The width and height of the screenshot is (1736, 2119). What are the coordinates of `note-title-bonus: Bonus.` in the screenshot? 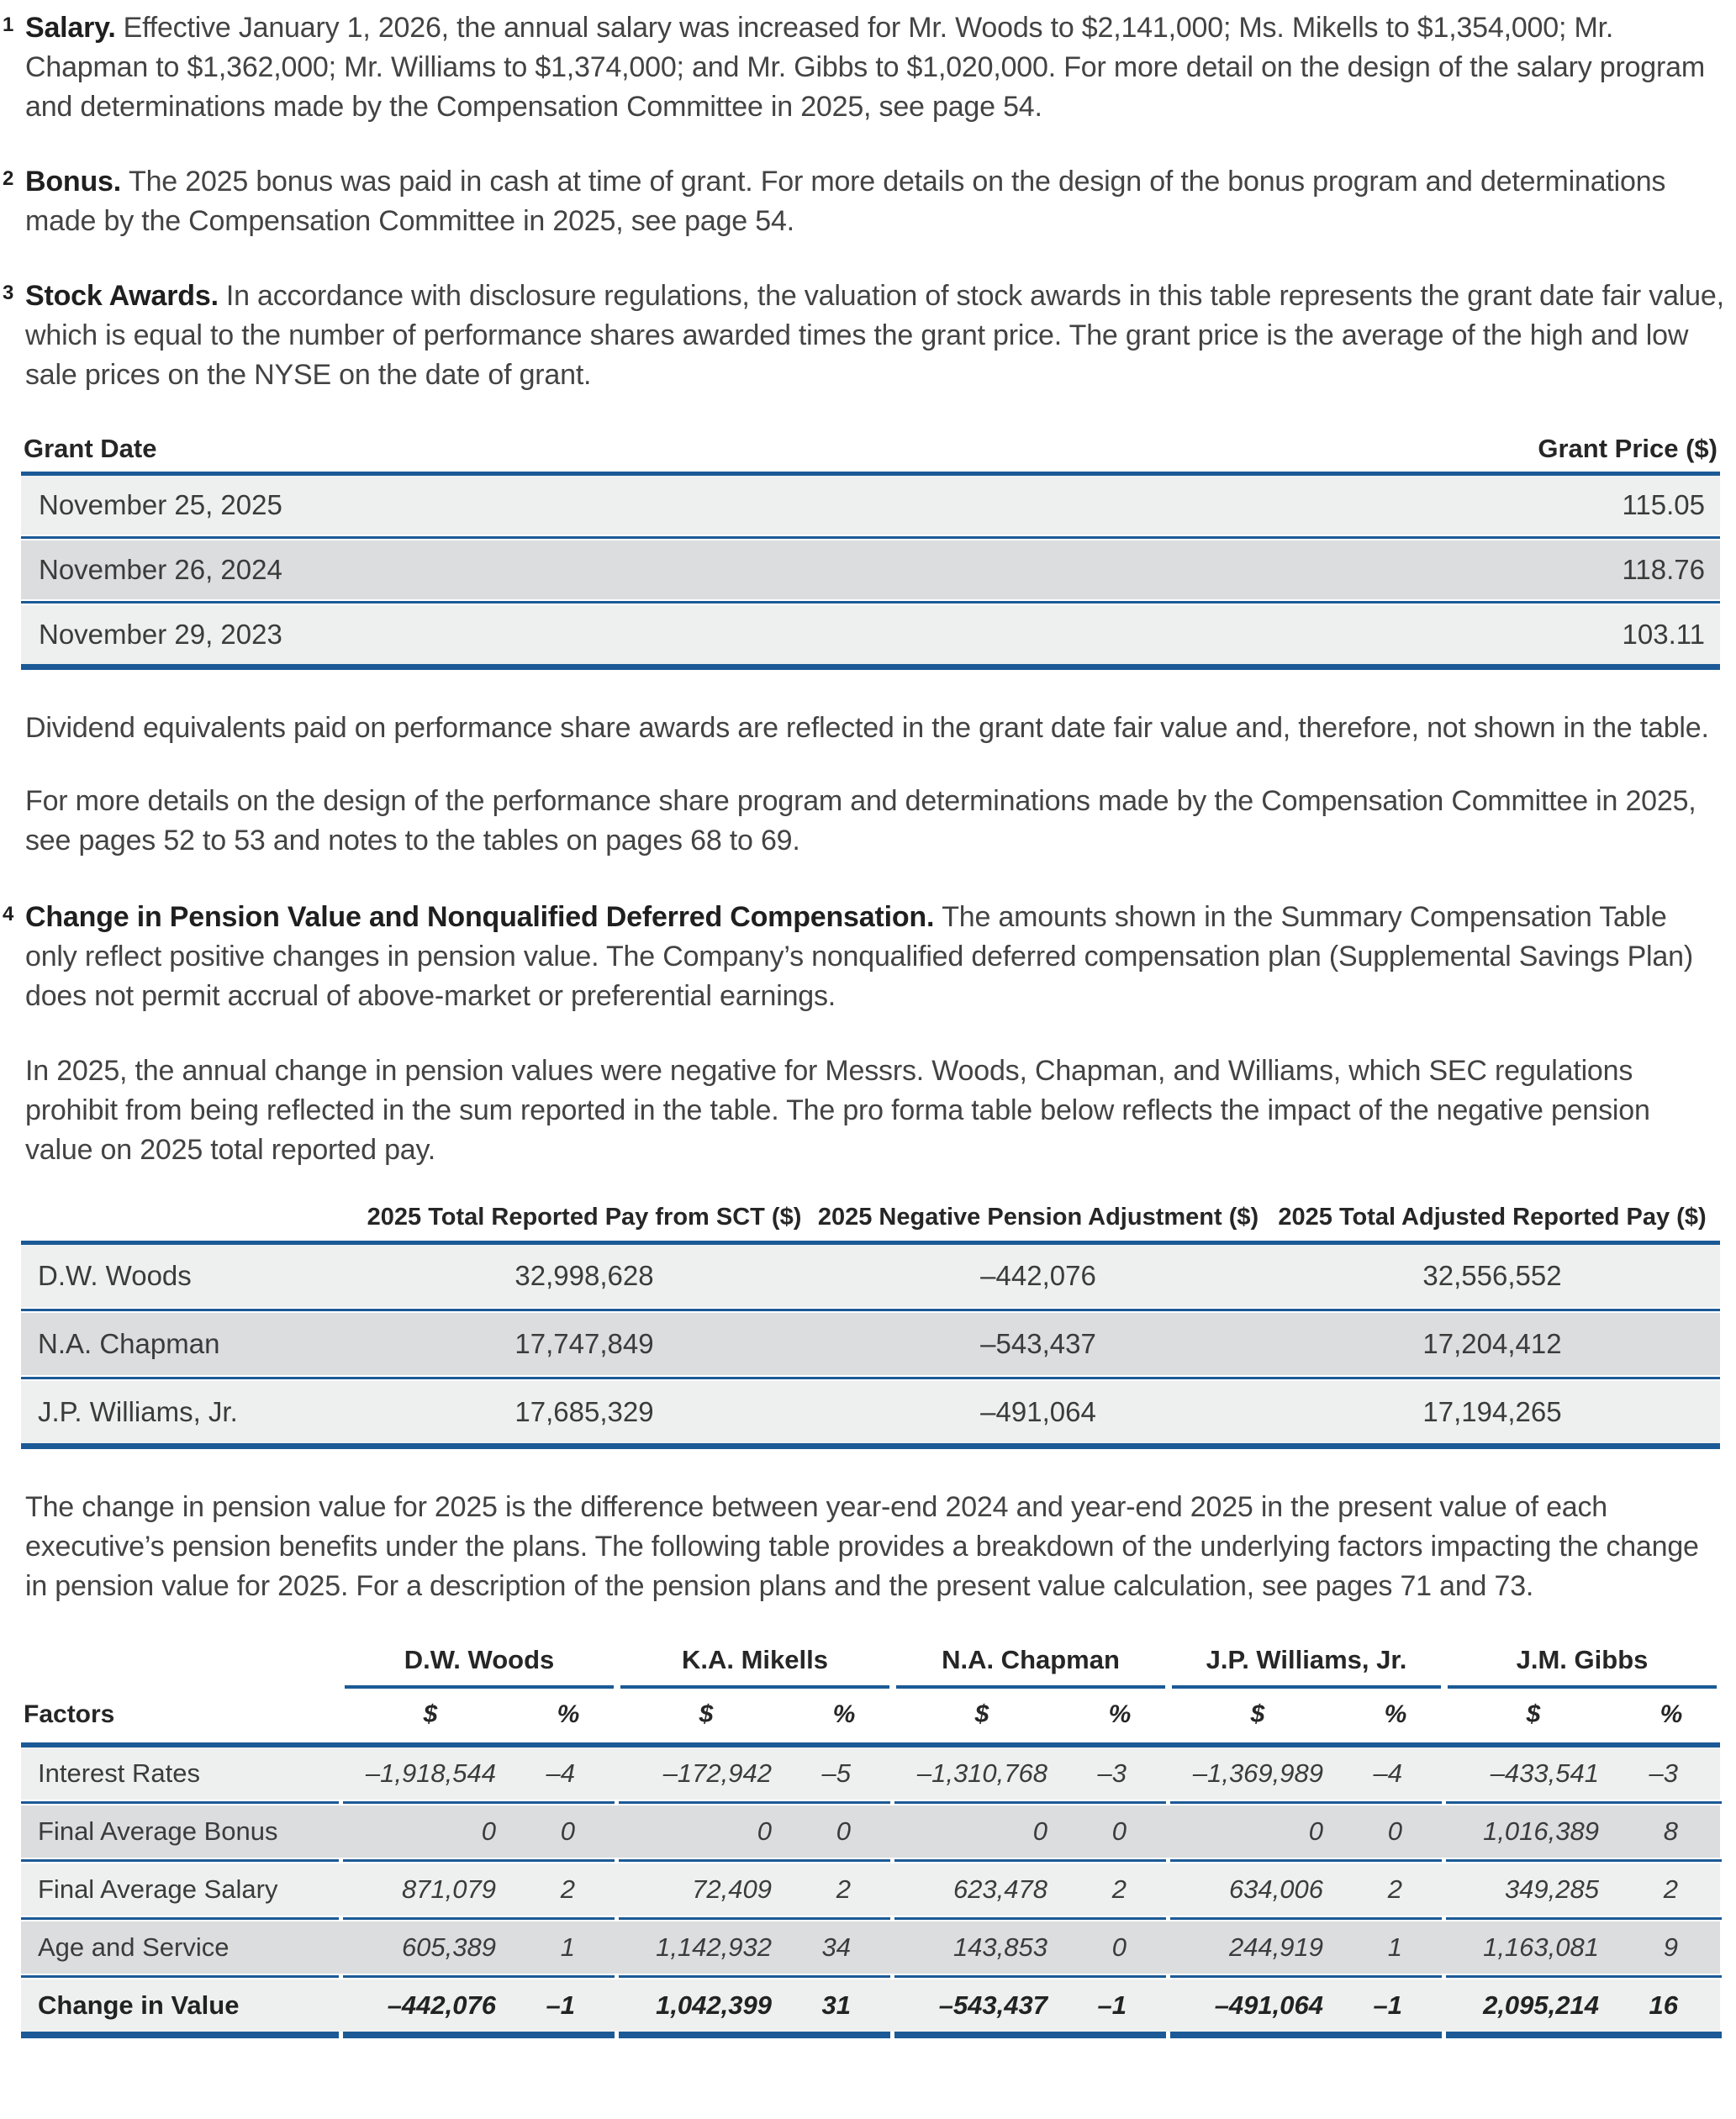 It's located at (73, 182).